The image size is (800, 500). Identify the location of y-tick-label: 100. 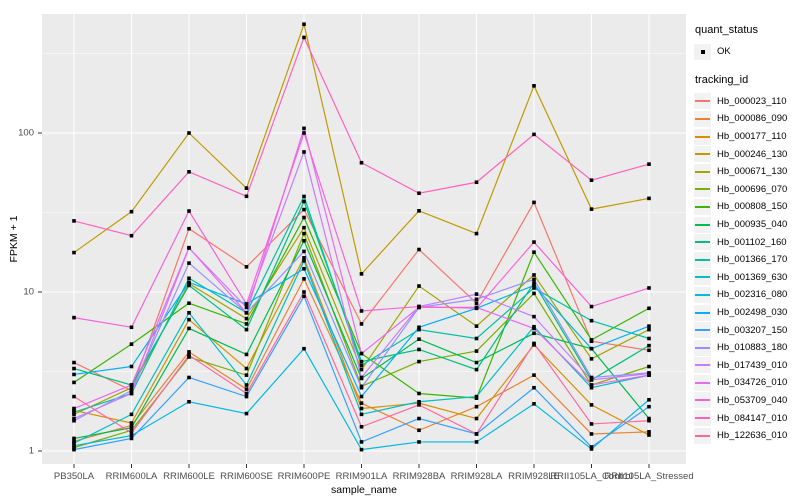
(26, 133).